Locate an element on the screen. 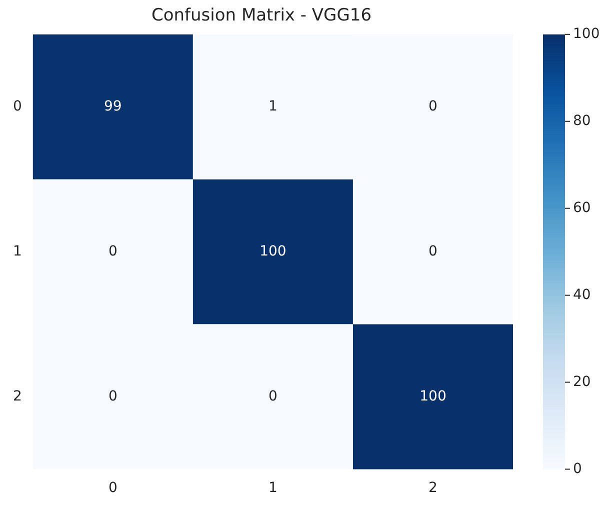 This screenshot has height=510, width=608. data-label: 1 is located at coordinates (273, 106).